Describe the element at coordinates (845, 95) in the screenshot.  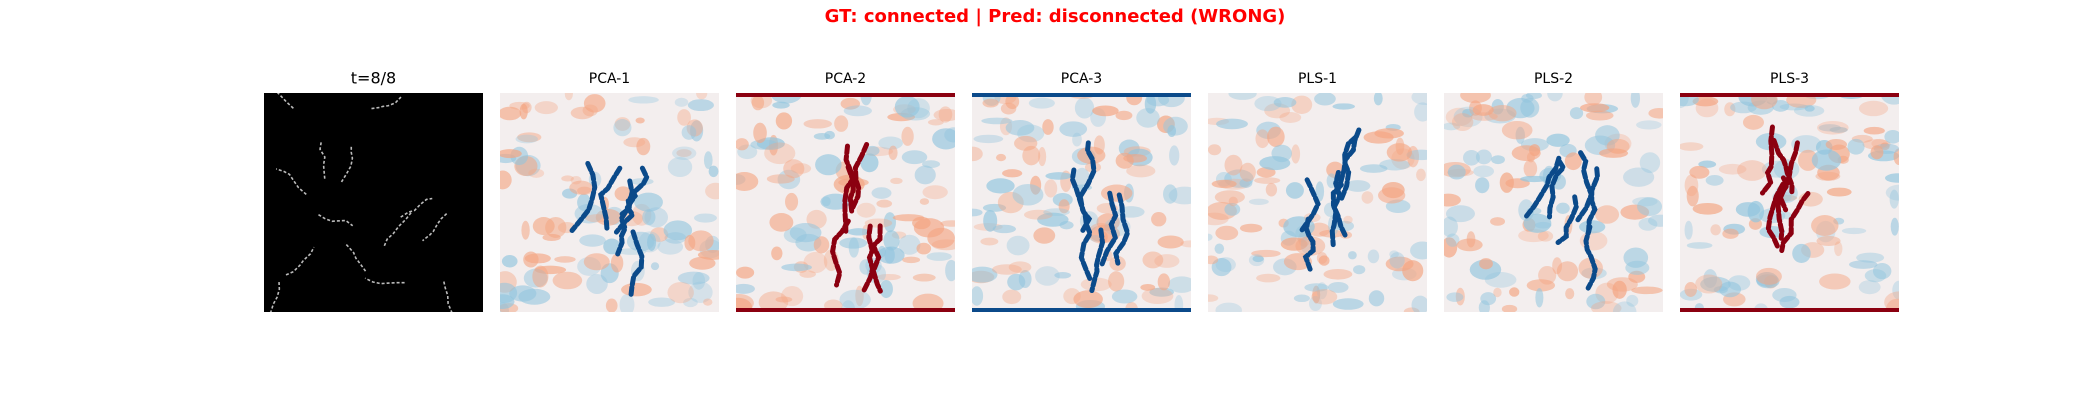
I see `edge-band` at that location.